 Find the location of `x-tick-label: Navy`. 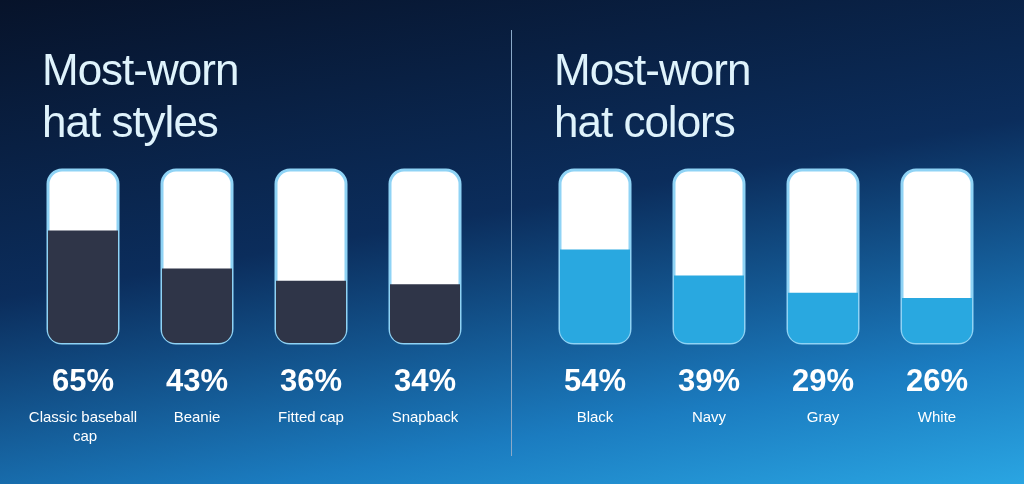

x-tick-label: Navy is located at coordinates (709, 416).